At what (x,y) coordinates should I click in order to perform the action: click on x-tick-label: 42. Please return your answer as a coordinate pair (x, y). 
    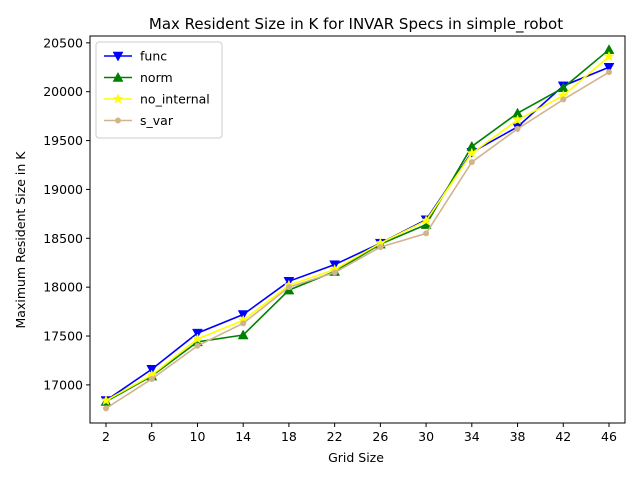
    Looking at the image, I should click on (563, 436).